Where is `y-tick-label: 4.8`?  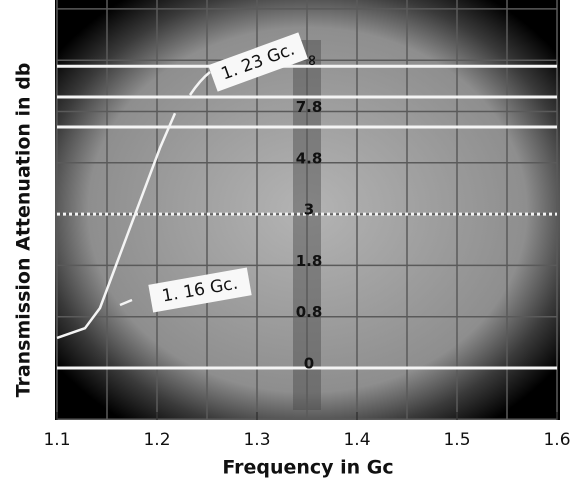 y-tick-label: 4.8 is located at coordinates (309, 158).